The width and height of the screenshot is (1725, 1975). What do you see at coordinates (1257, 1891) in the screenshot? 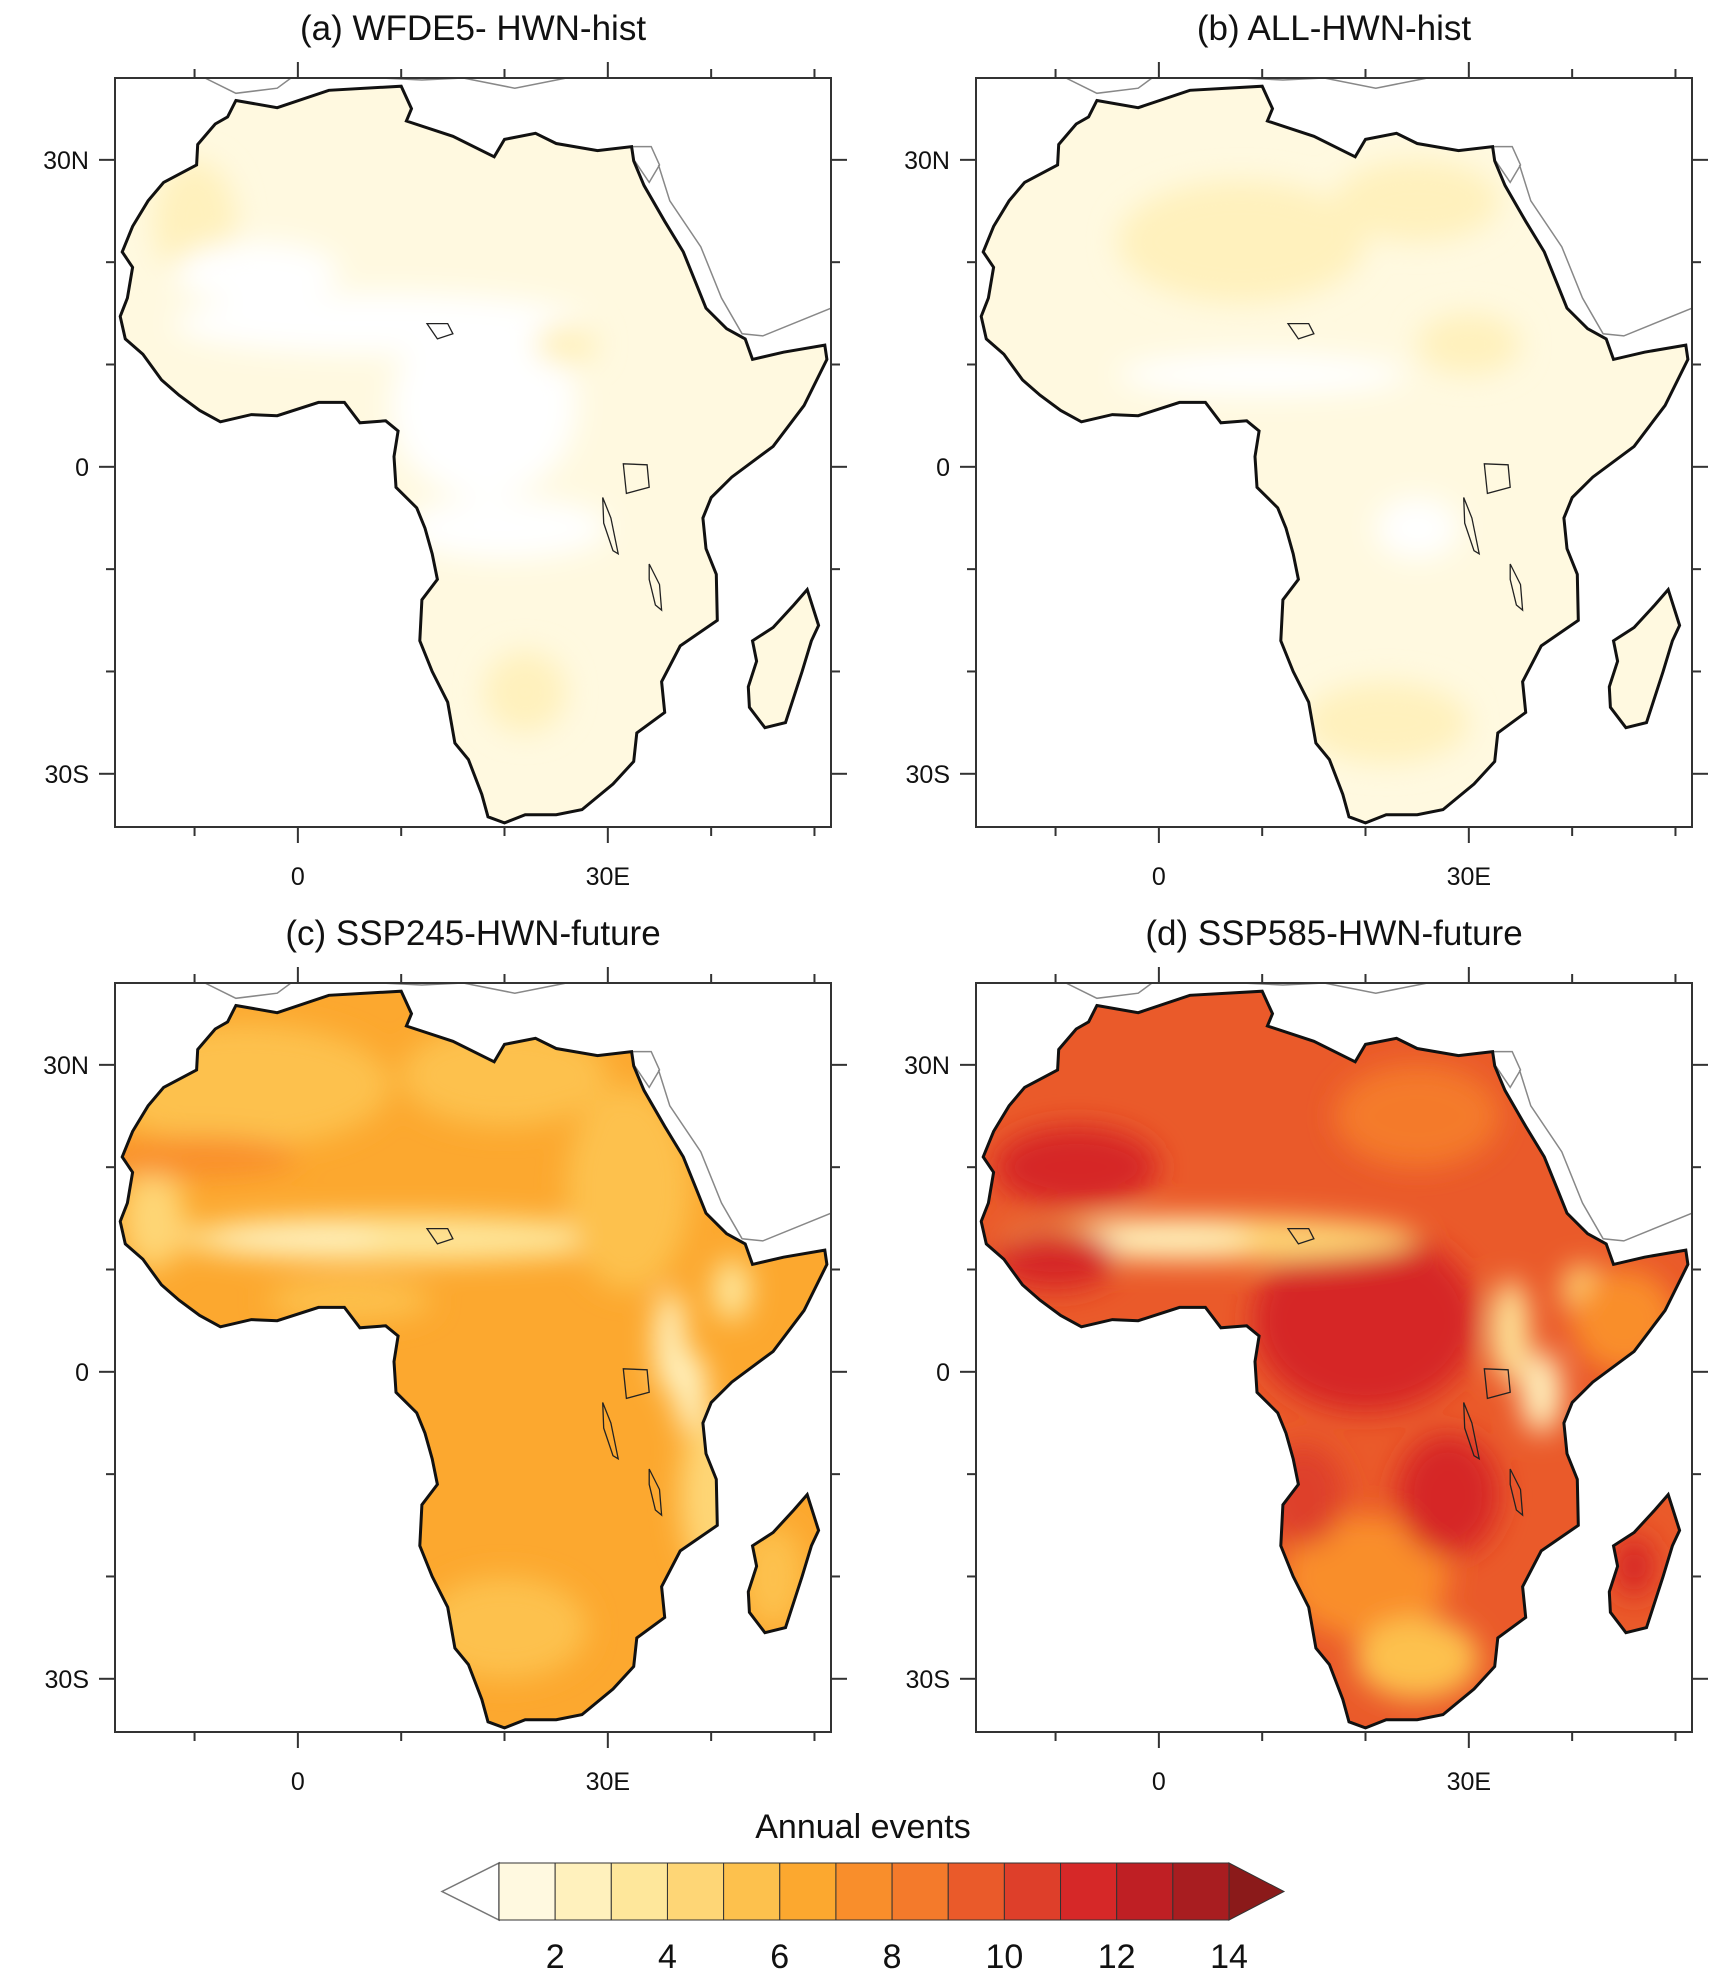
I see `colorbar-above-triangle` at bounding box center [1257, 1891].